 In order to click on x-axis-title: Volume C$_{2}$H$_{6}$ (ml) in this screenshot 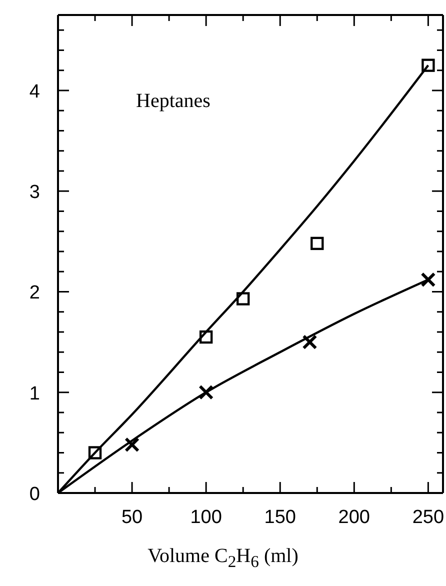, I will do `click(223, 558)`.